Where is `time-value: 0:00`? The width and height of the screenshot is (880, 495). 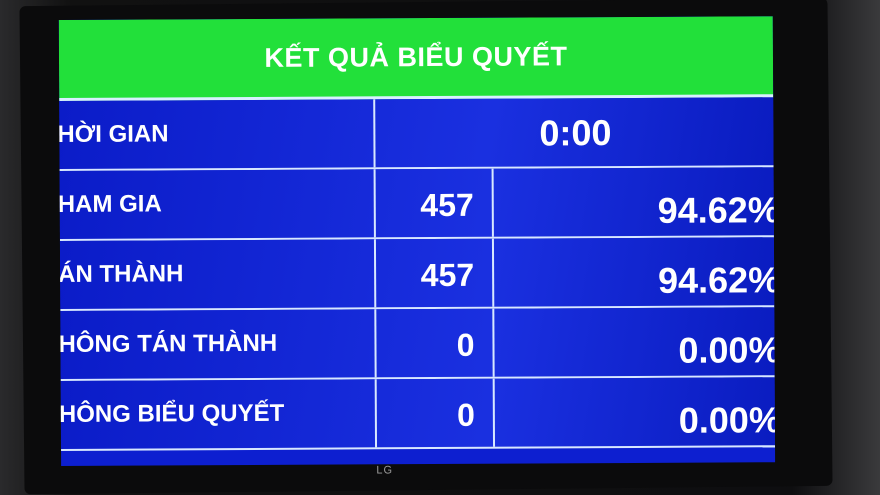
time-value: 0:00 is located at coordinates (575, 133).